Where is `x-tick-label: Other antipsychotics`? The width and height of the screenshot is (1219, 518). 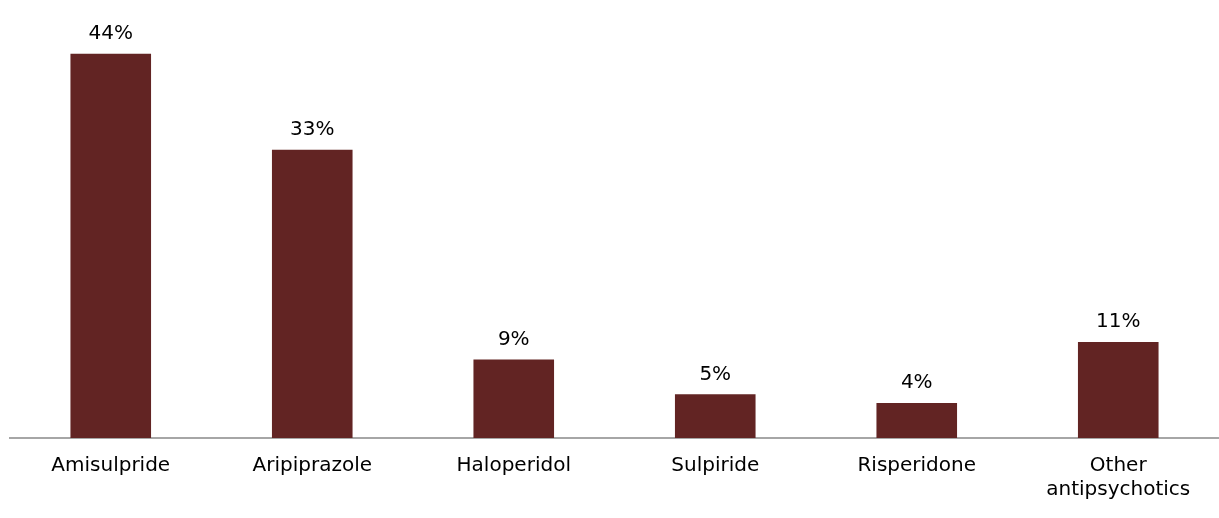 x-tick-label: Other antipsychotics is located at coordinates (1118, 476).